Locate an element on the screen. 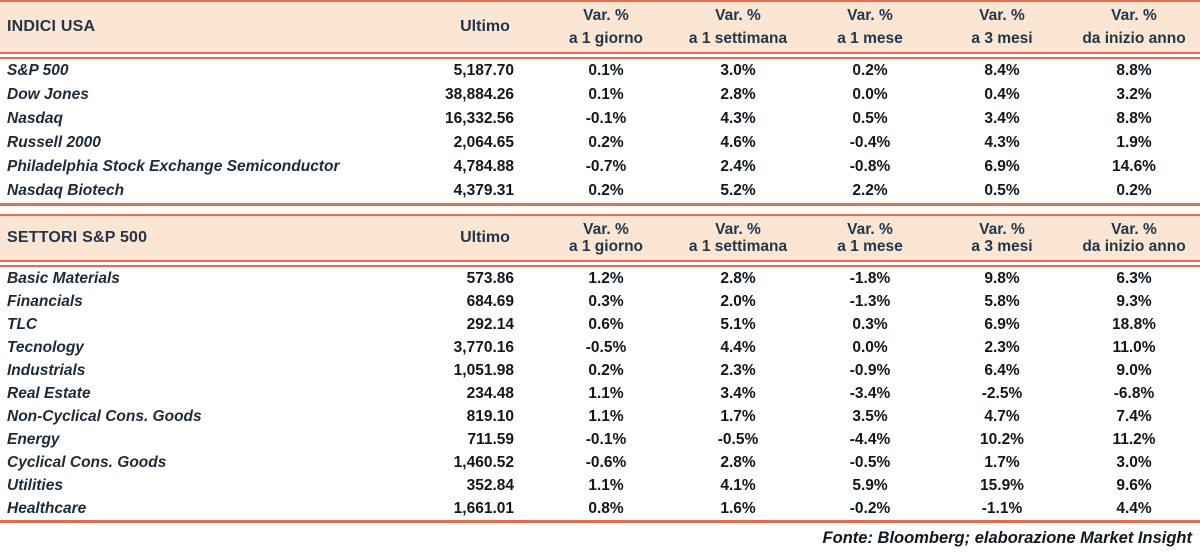 This screenshot has width=1200, height=554. row-var-1m: -1.3% is located at coordinates (870, 301).